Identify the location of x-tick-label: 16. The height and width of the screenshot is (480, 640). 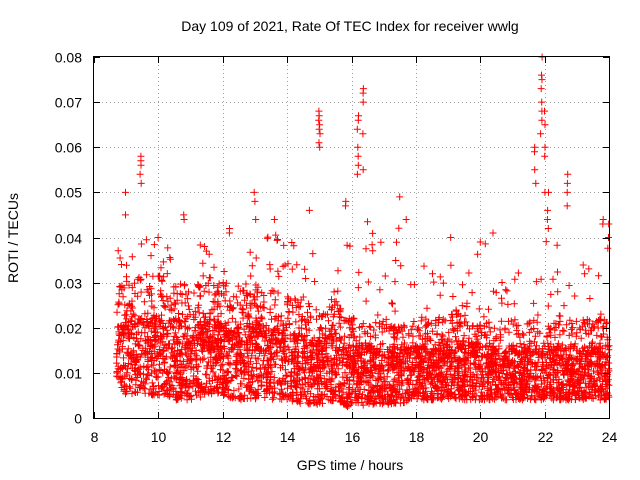
(353, 437).